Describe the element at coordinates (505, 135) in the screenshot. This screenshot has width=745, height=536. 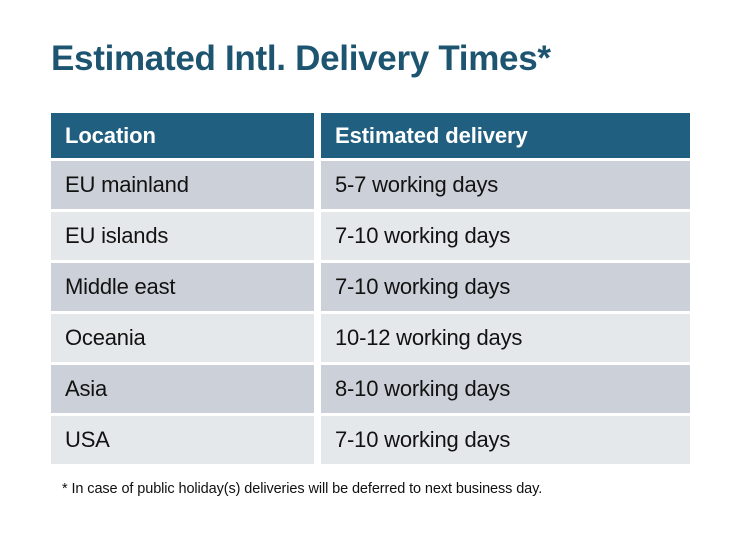
I see `table-header-estimated-delivery: Estimated delivery` at that location.